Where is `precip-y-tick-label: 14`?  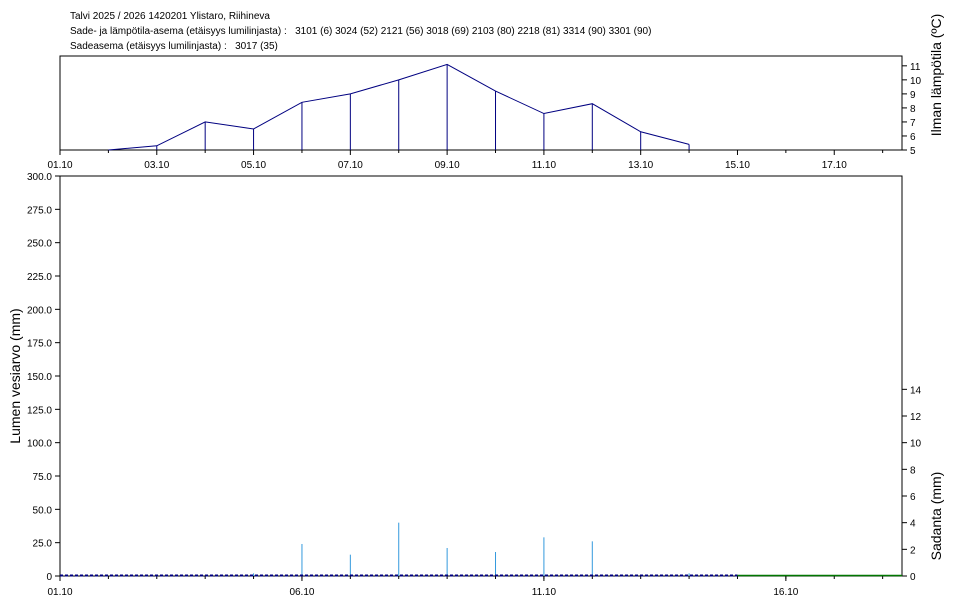 precip-y-tick-label: 14 is located at coordinates (916, 390).